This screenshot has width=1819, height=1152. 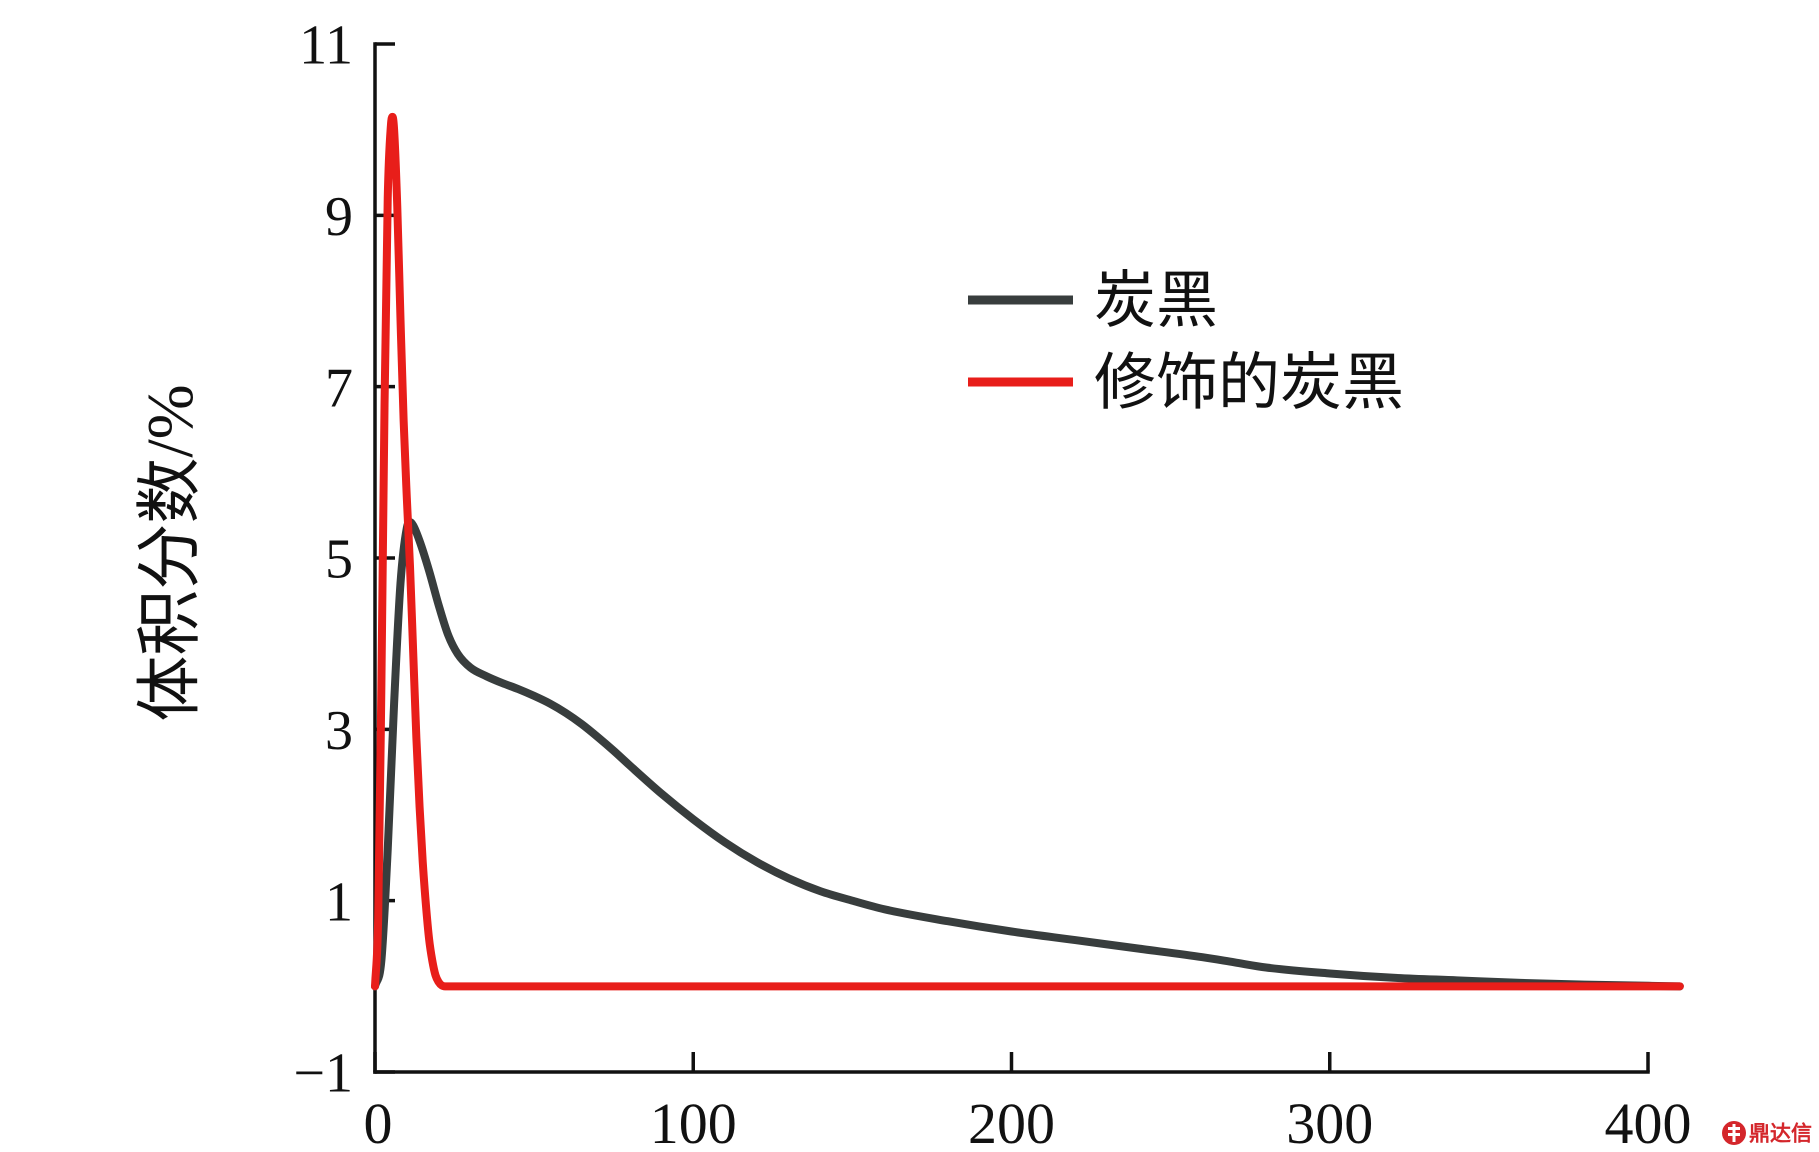 What do you see at coordinates (339, 560) in the screenshot?
I see `y-tick-label: 5` at bounding box center [339, 560].